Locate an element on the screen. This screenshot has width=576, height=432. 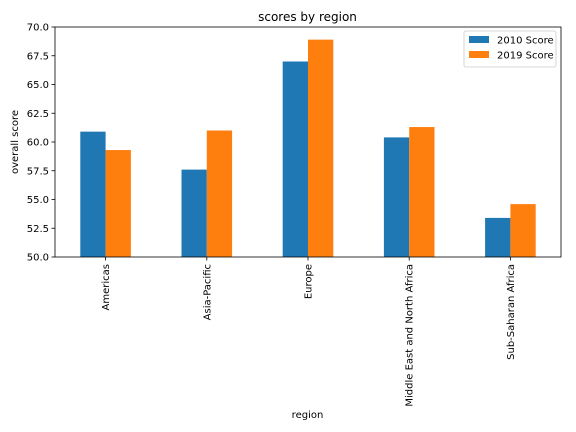
legend-label: 2010 Score is located at coordinates (525, 41).